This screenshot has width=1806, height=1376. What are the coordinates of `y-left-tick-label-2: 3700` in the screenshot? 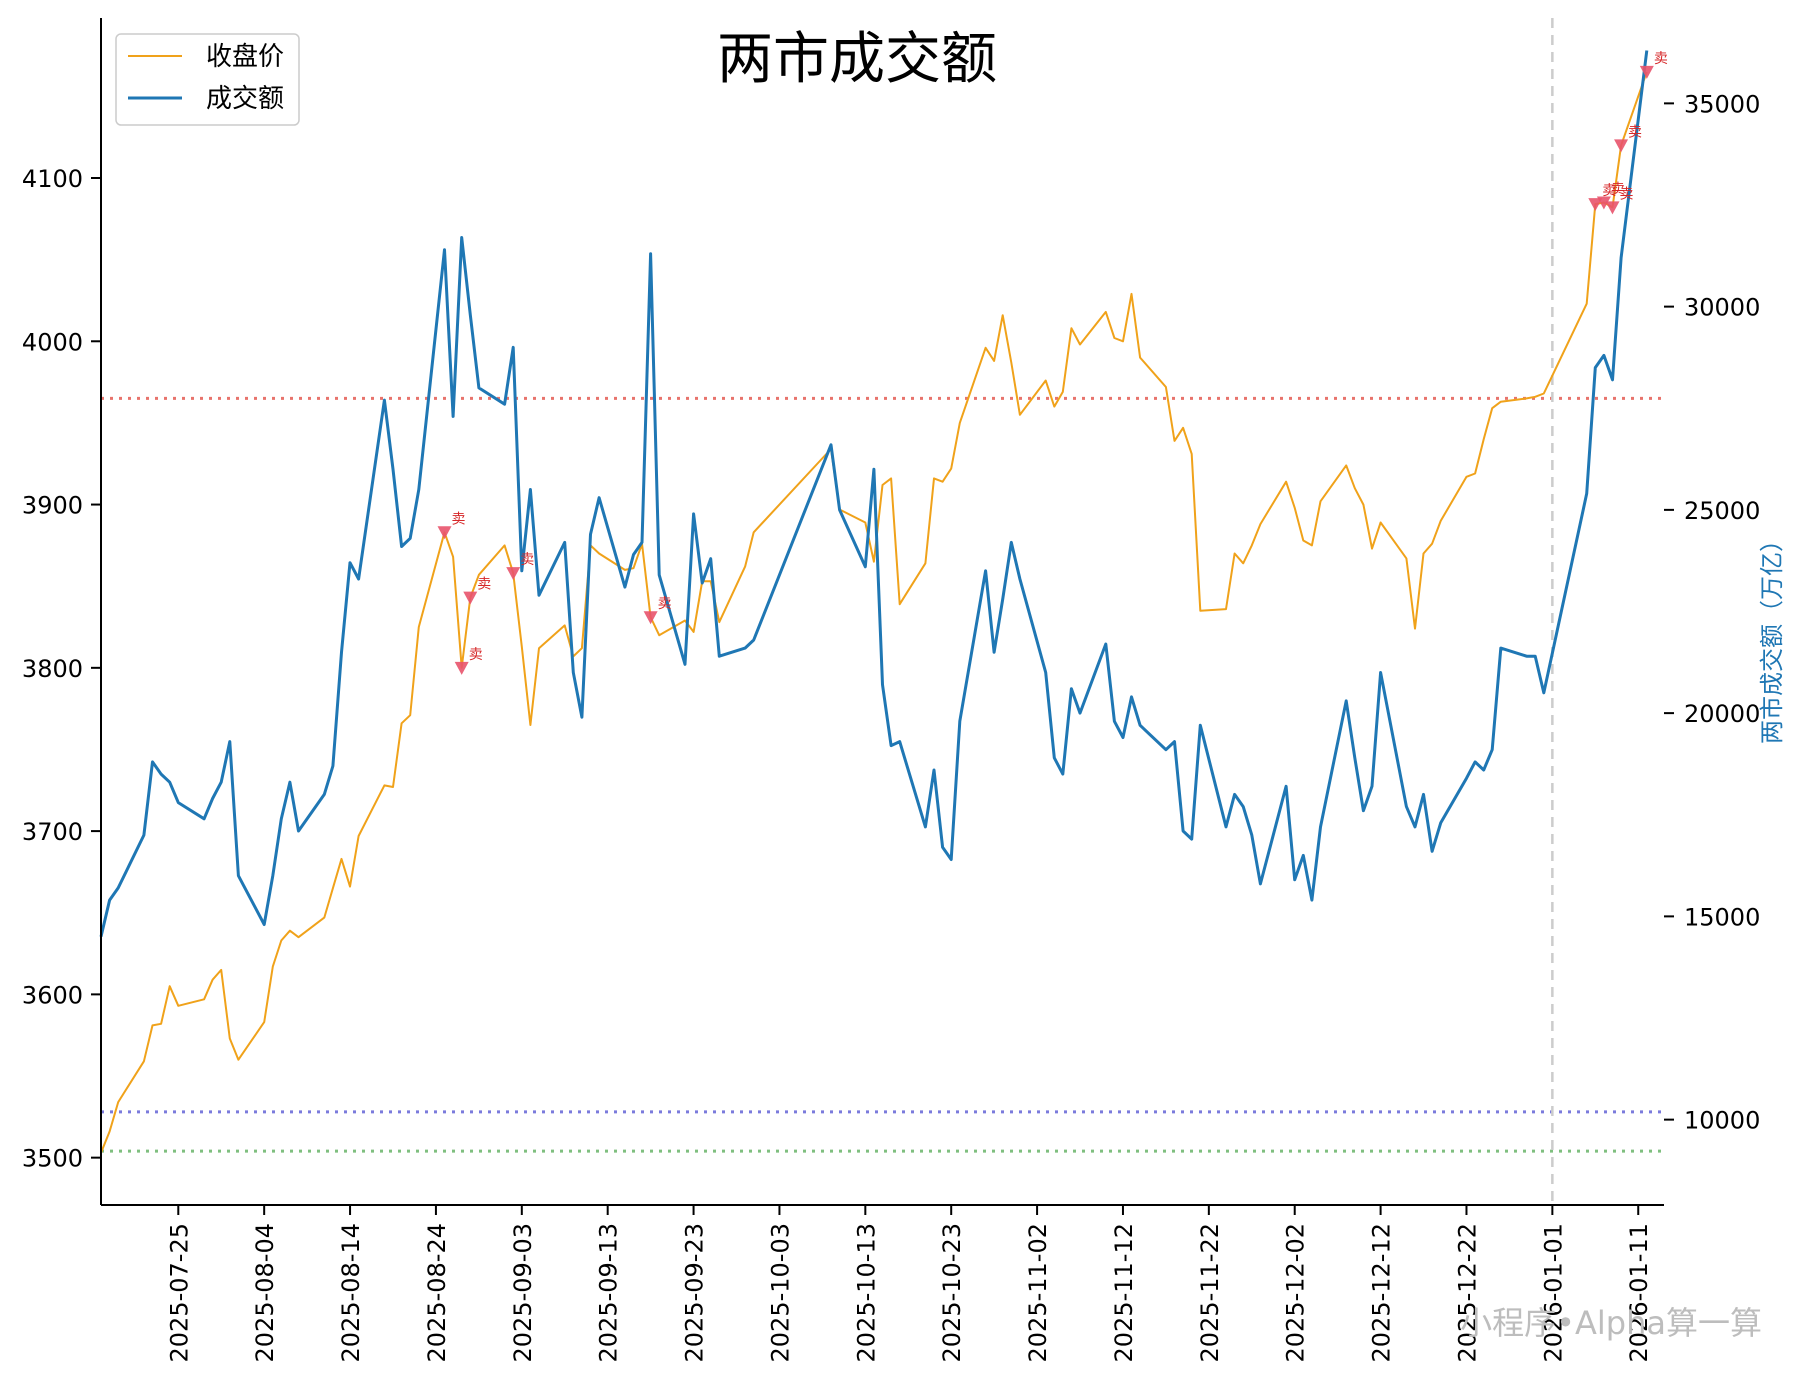 It's located at (52, 832).